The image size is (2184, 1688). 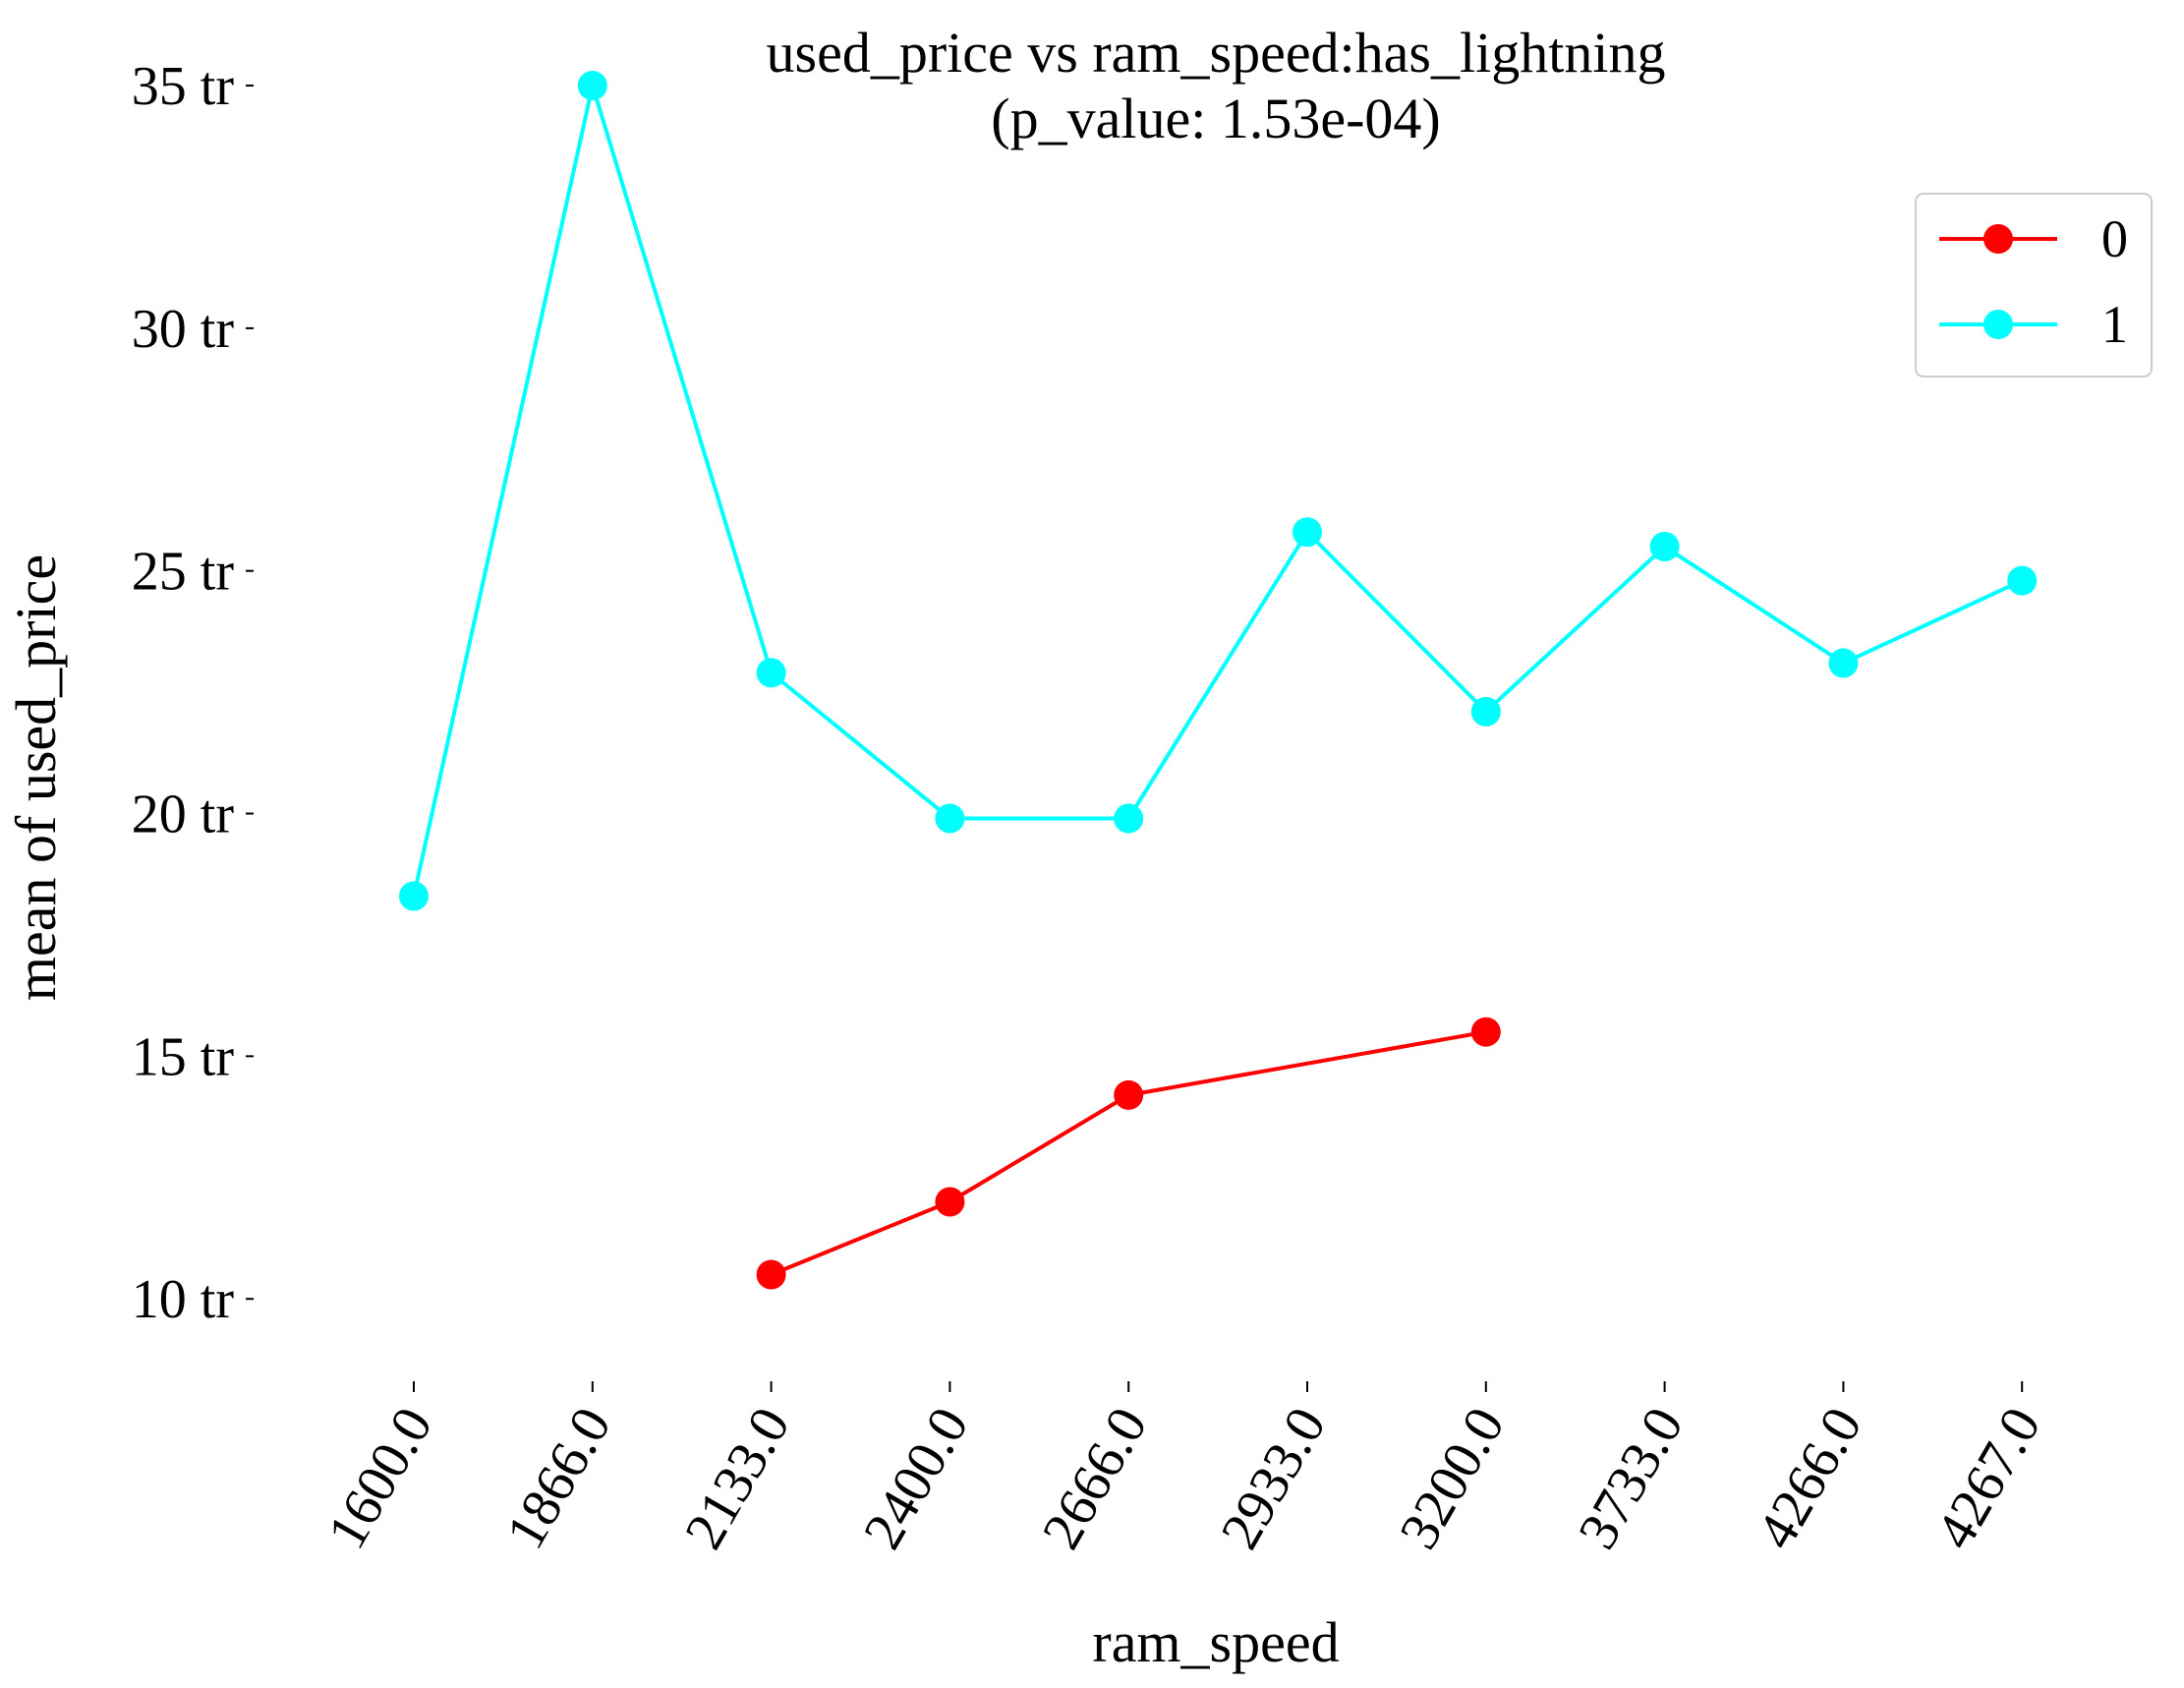 I want to click on legend-item-0: 0, so click(x=2033, y=238).